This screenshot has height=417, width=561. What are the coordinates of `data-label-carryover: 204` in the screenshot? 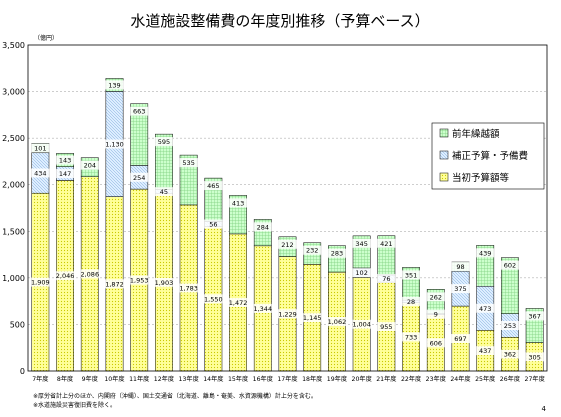 It's located at (90, 166).